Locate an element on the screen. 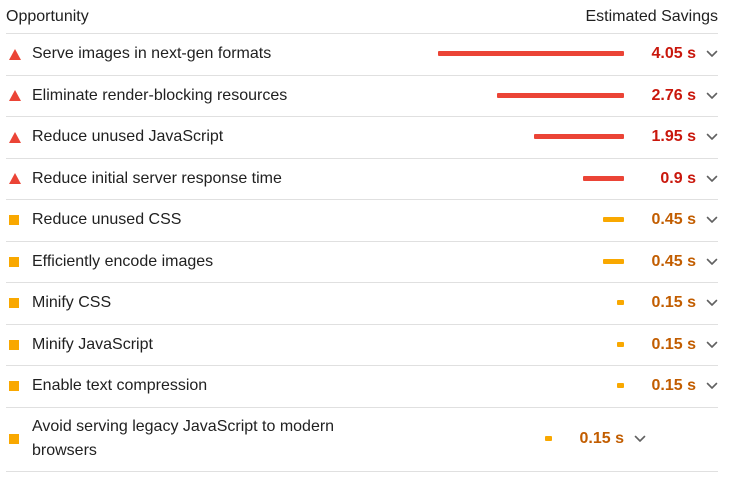 The height and width of the screenshot is (484, 740). opportunity-title: Reduce unused CSS is located at coordinates (107, 220).